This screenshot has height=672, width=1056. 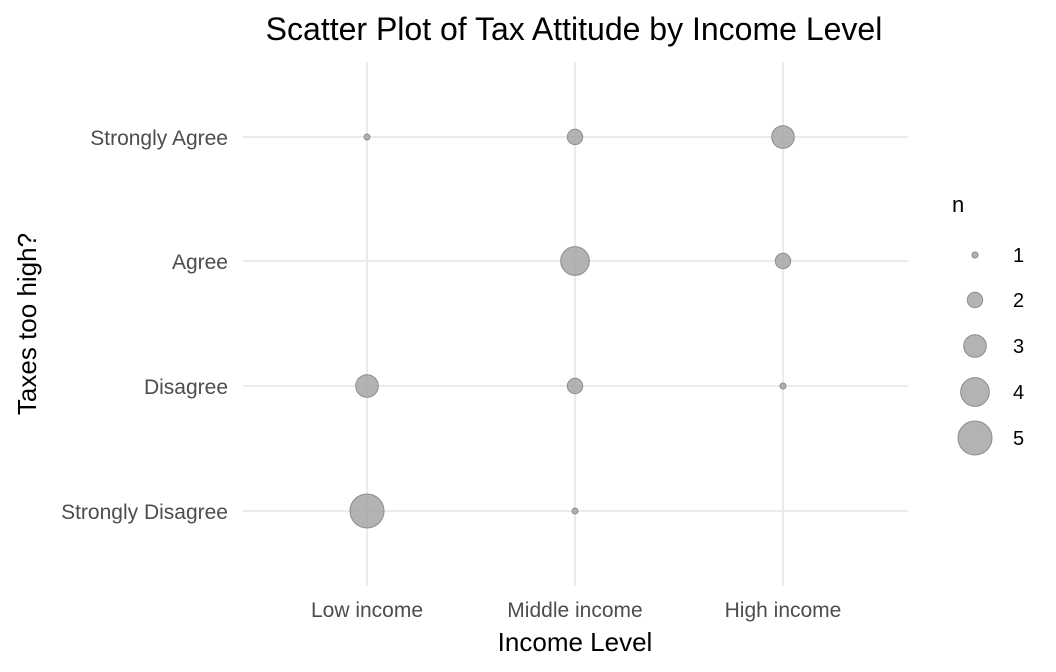 What do you see at coordinates (783, 386) in the screenshot?
I see `point-high-income-disagree` at bounding box center [783, 386].